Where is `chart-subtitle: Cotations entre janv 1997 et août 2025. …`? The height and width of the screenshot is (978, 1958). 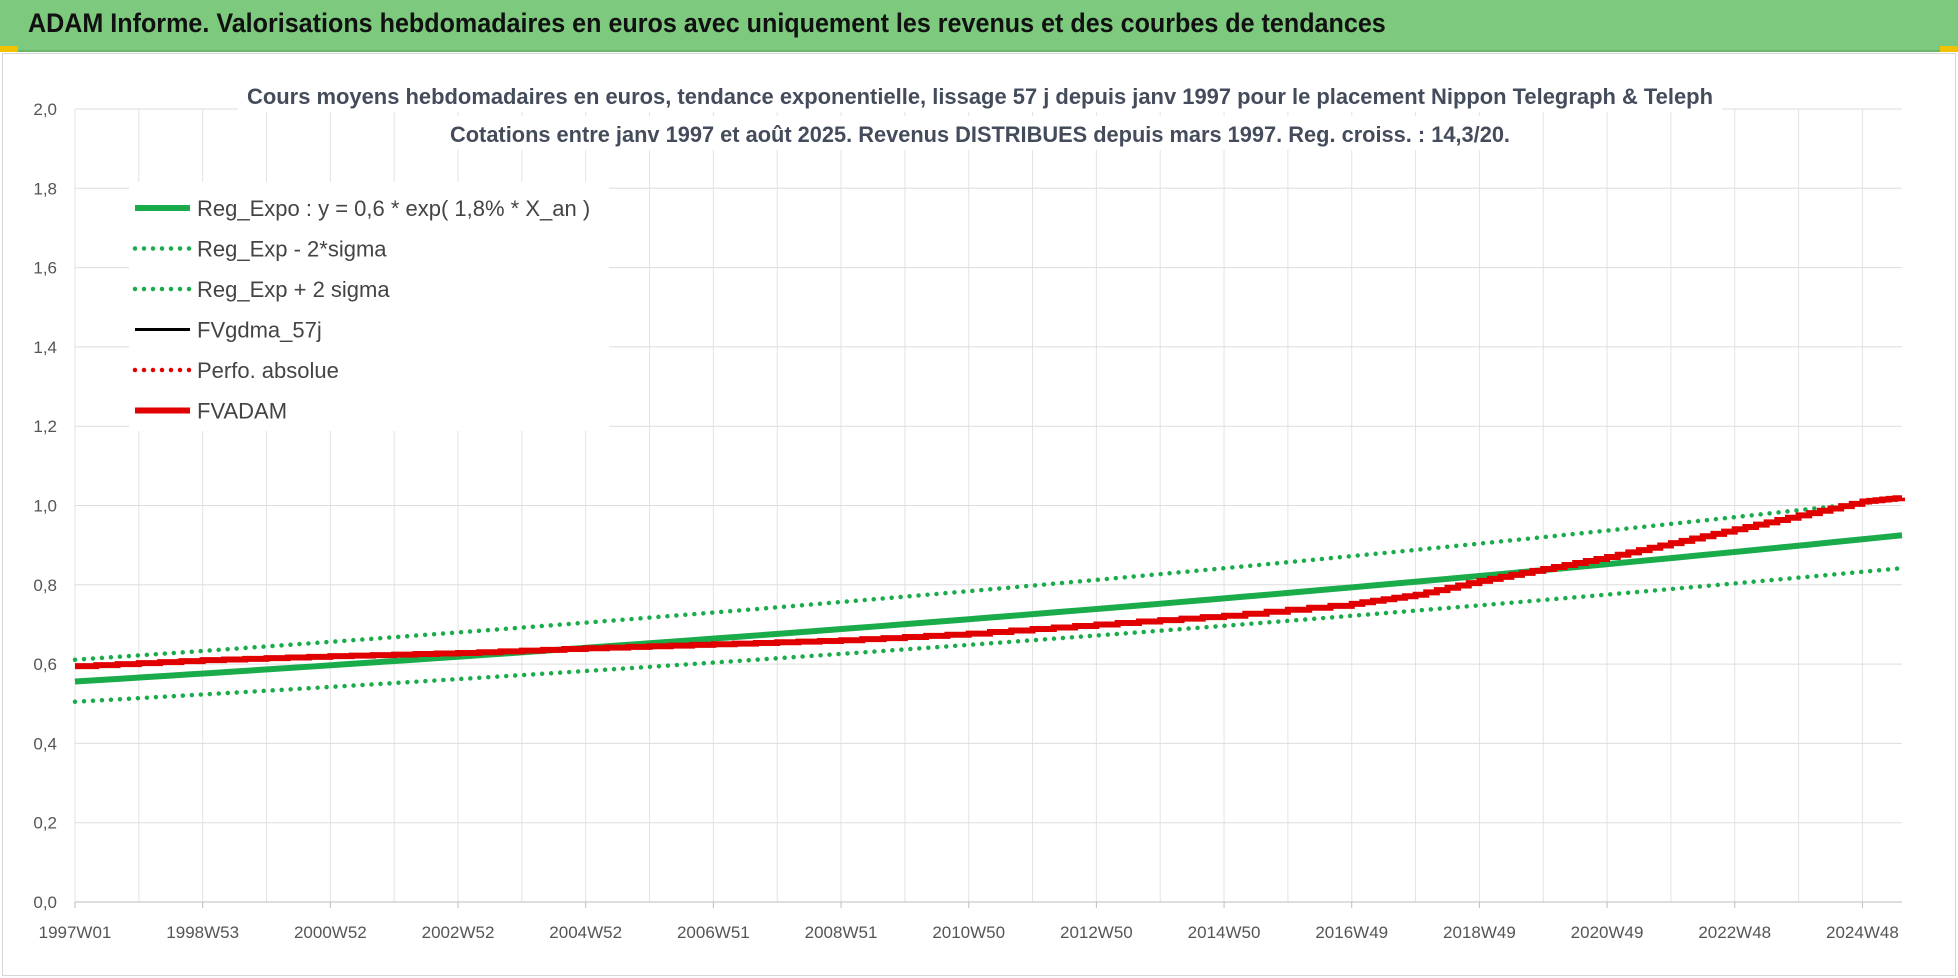 chart-subtitle: Cotations entre janv 1997 et août 2025. … is located at coordinates (980, 134).